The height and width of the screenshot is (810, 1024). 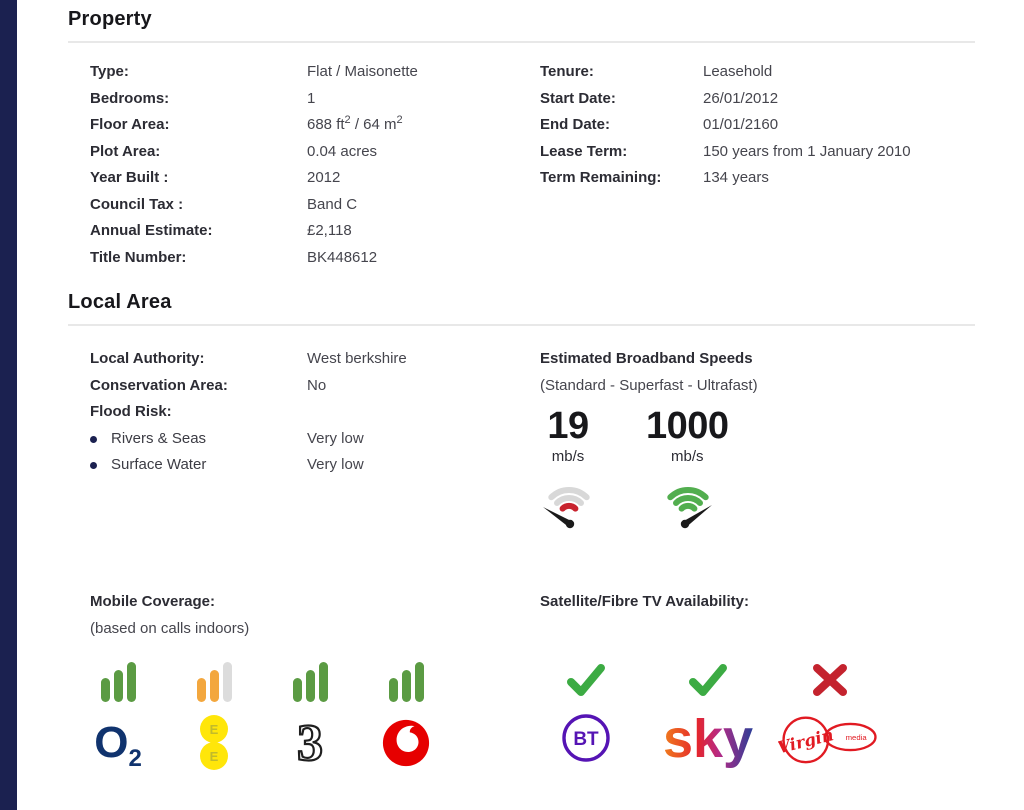 I want to click on vodafone-logo, so click(x=406, y=743).